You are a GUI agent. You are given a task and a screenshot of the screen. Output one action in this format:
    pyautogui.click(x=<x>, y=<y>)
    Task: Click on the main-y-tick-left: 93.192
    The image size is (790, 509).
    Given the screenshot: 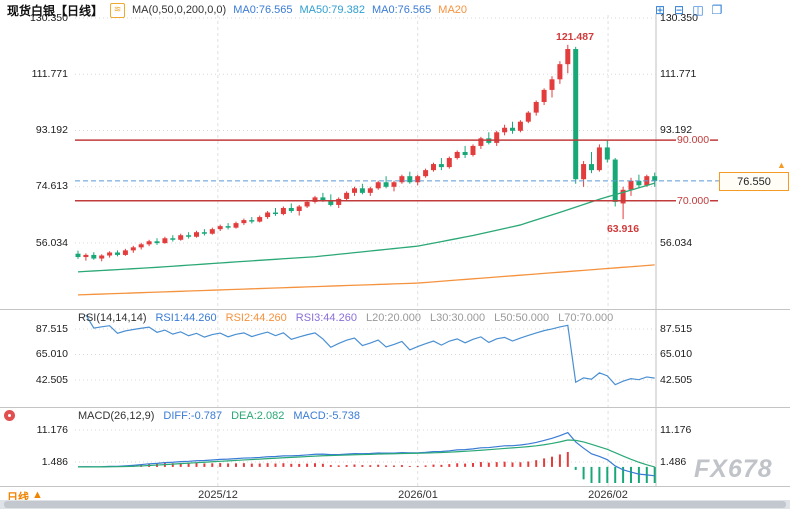 What is the action you would take?
    pyautogui.click(x=51, y=130)
    